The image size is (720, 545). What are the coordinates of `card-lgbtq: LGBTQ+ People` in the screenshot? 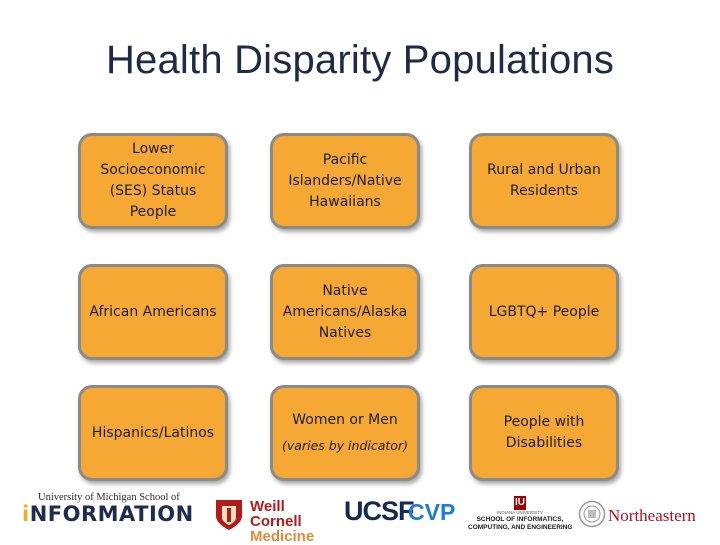 It's located at (544, 312).